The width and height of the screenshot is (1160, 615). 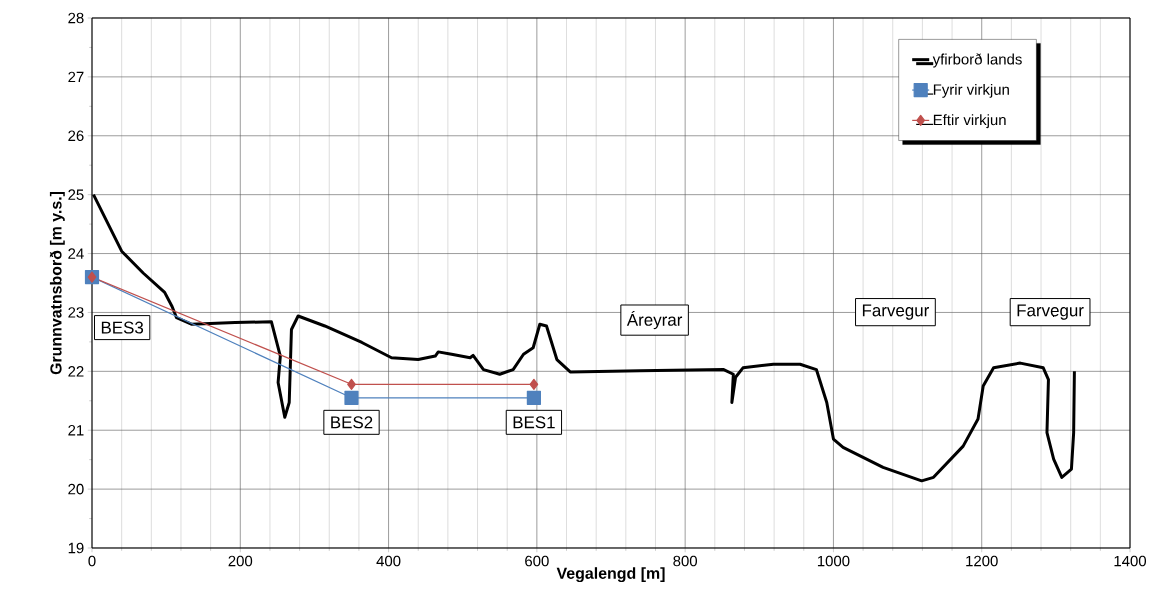 I want to click on y-tick-label: 27, so click(x=76, y=77).